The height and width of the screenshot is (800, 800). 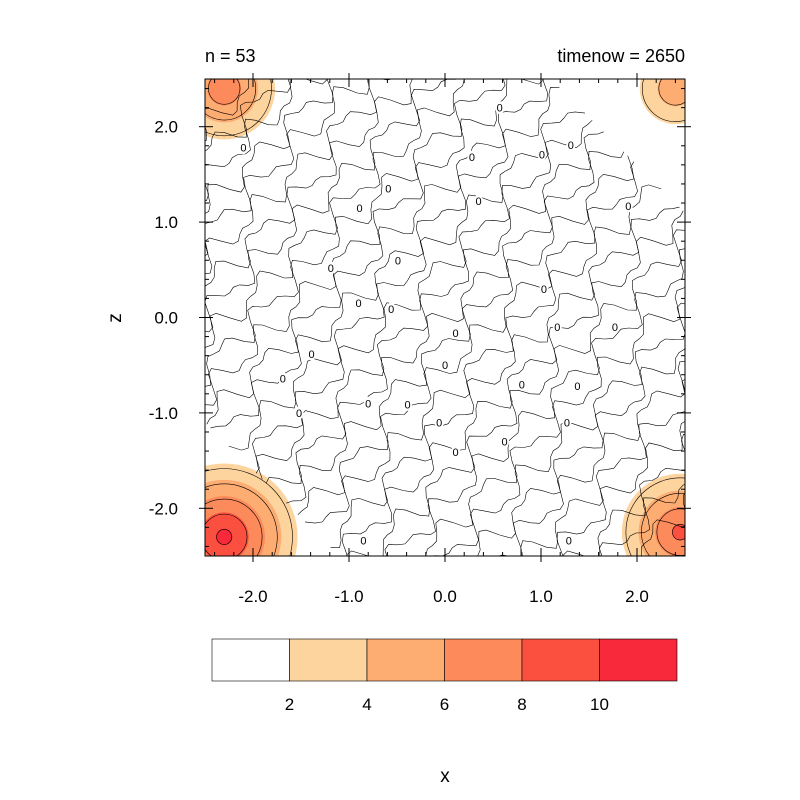 I want to click on y-tick-label: 1.0, so click(x=166, y=222).